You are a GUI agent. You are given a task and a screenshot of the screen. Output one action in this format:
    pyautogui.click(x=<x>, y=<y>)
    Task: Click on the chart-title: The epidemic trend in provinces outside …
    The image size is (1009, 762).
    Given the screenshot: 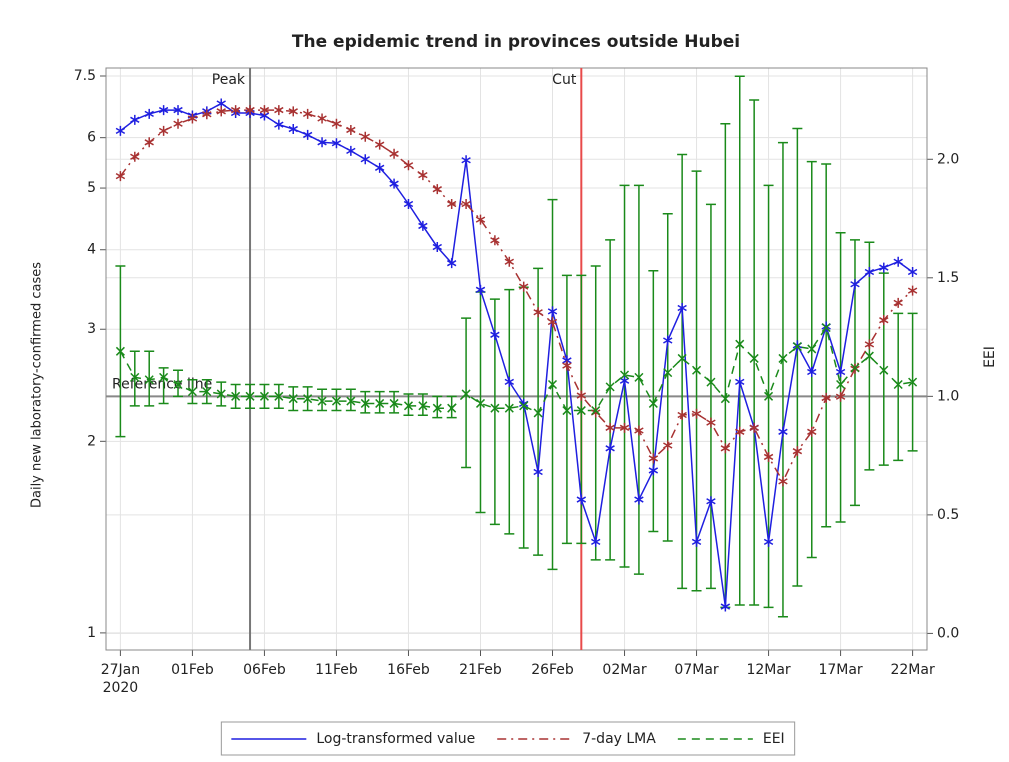 What is the action you would take?
    pyautogui.click(x=516, y=42)
    